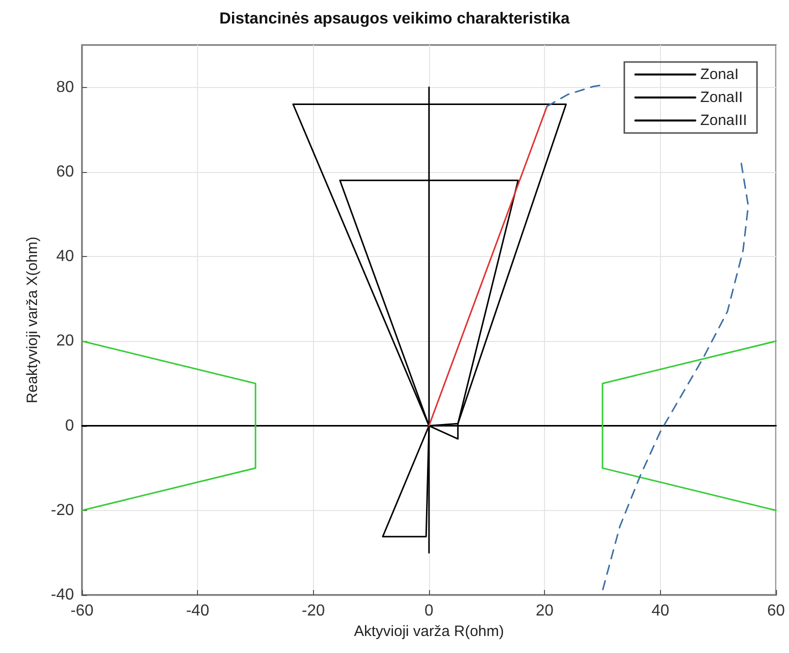 The height and width of the screenshot is (653, 789). Describe the element at coordinates (82, 611) in the screenshot. I see `x-tick-label: -60` at that location.